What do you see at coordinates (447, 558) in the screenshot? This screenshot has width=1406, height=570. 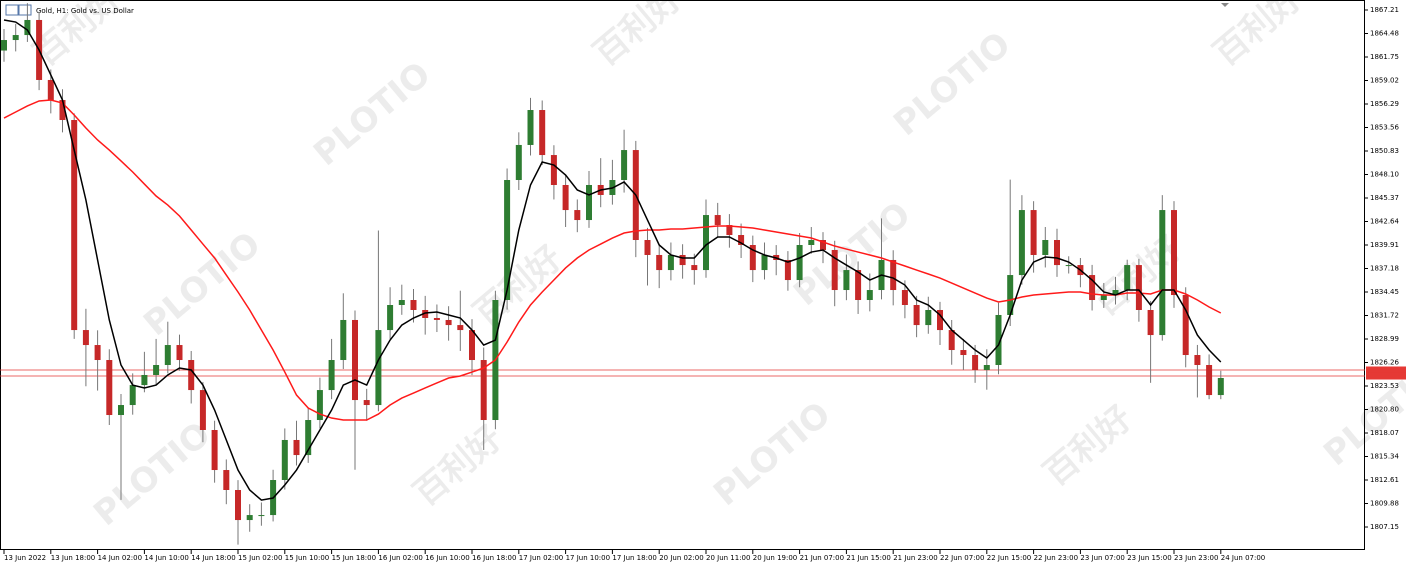 I see `x-tick-label: 16 Jun 10:00` at bounding box center [447, 558].